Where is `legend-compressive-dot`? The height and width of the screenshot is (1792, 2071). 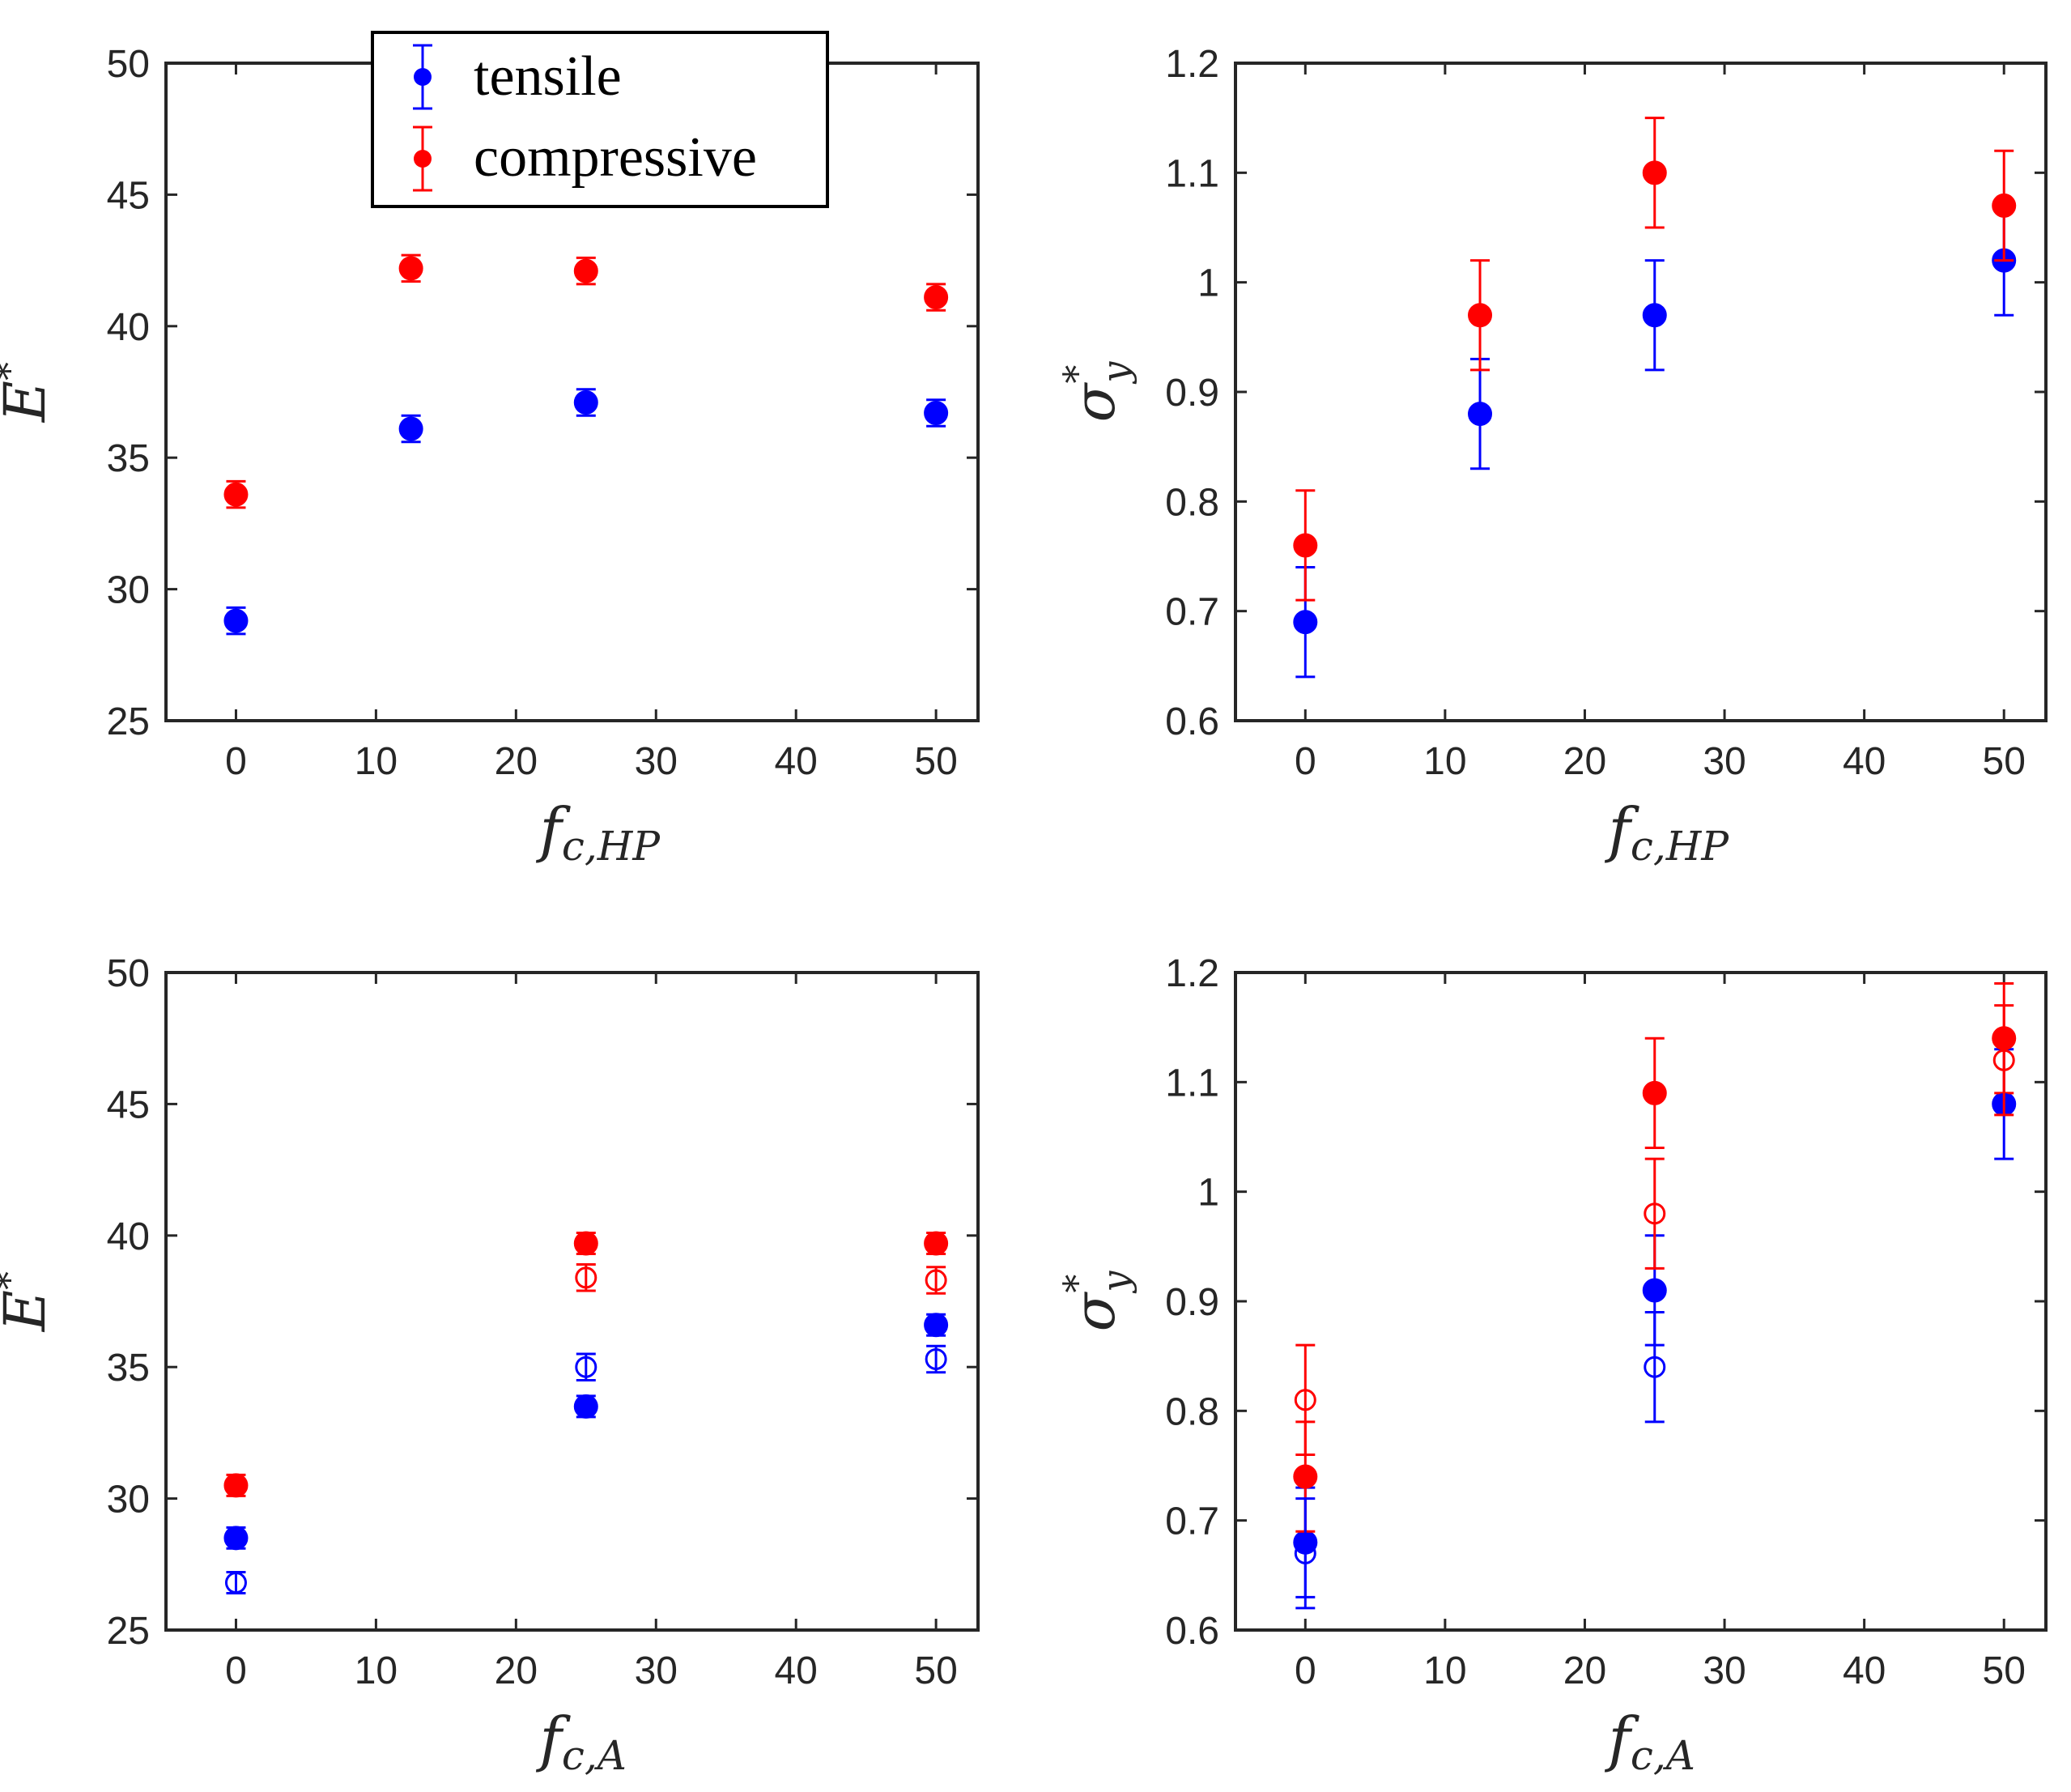
legend-compressive-dot is located at coordinates (423, 159).